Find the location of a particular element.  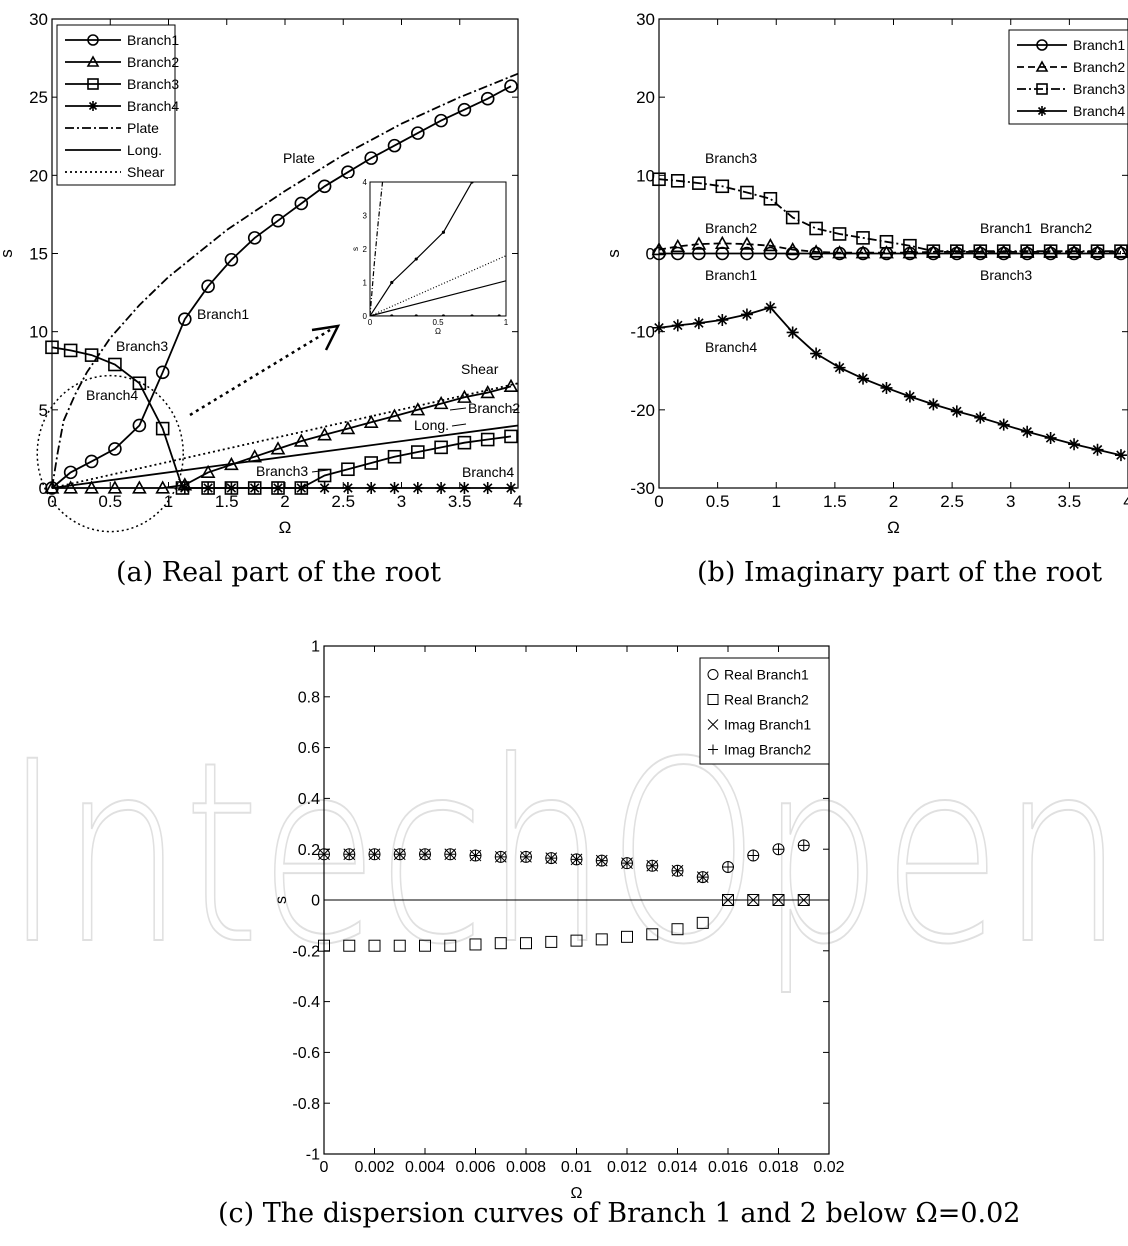

c-series-real-branch2 is located at coordinates (564, 923).